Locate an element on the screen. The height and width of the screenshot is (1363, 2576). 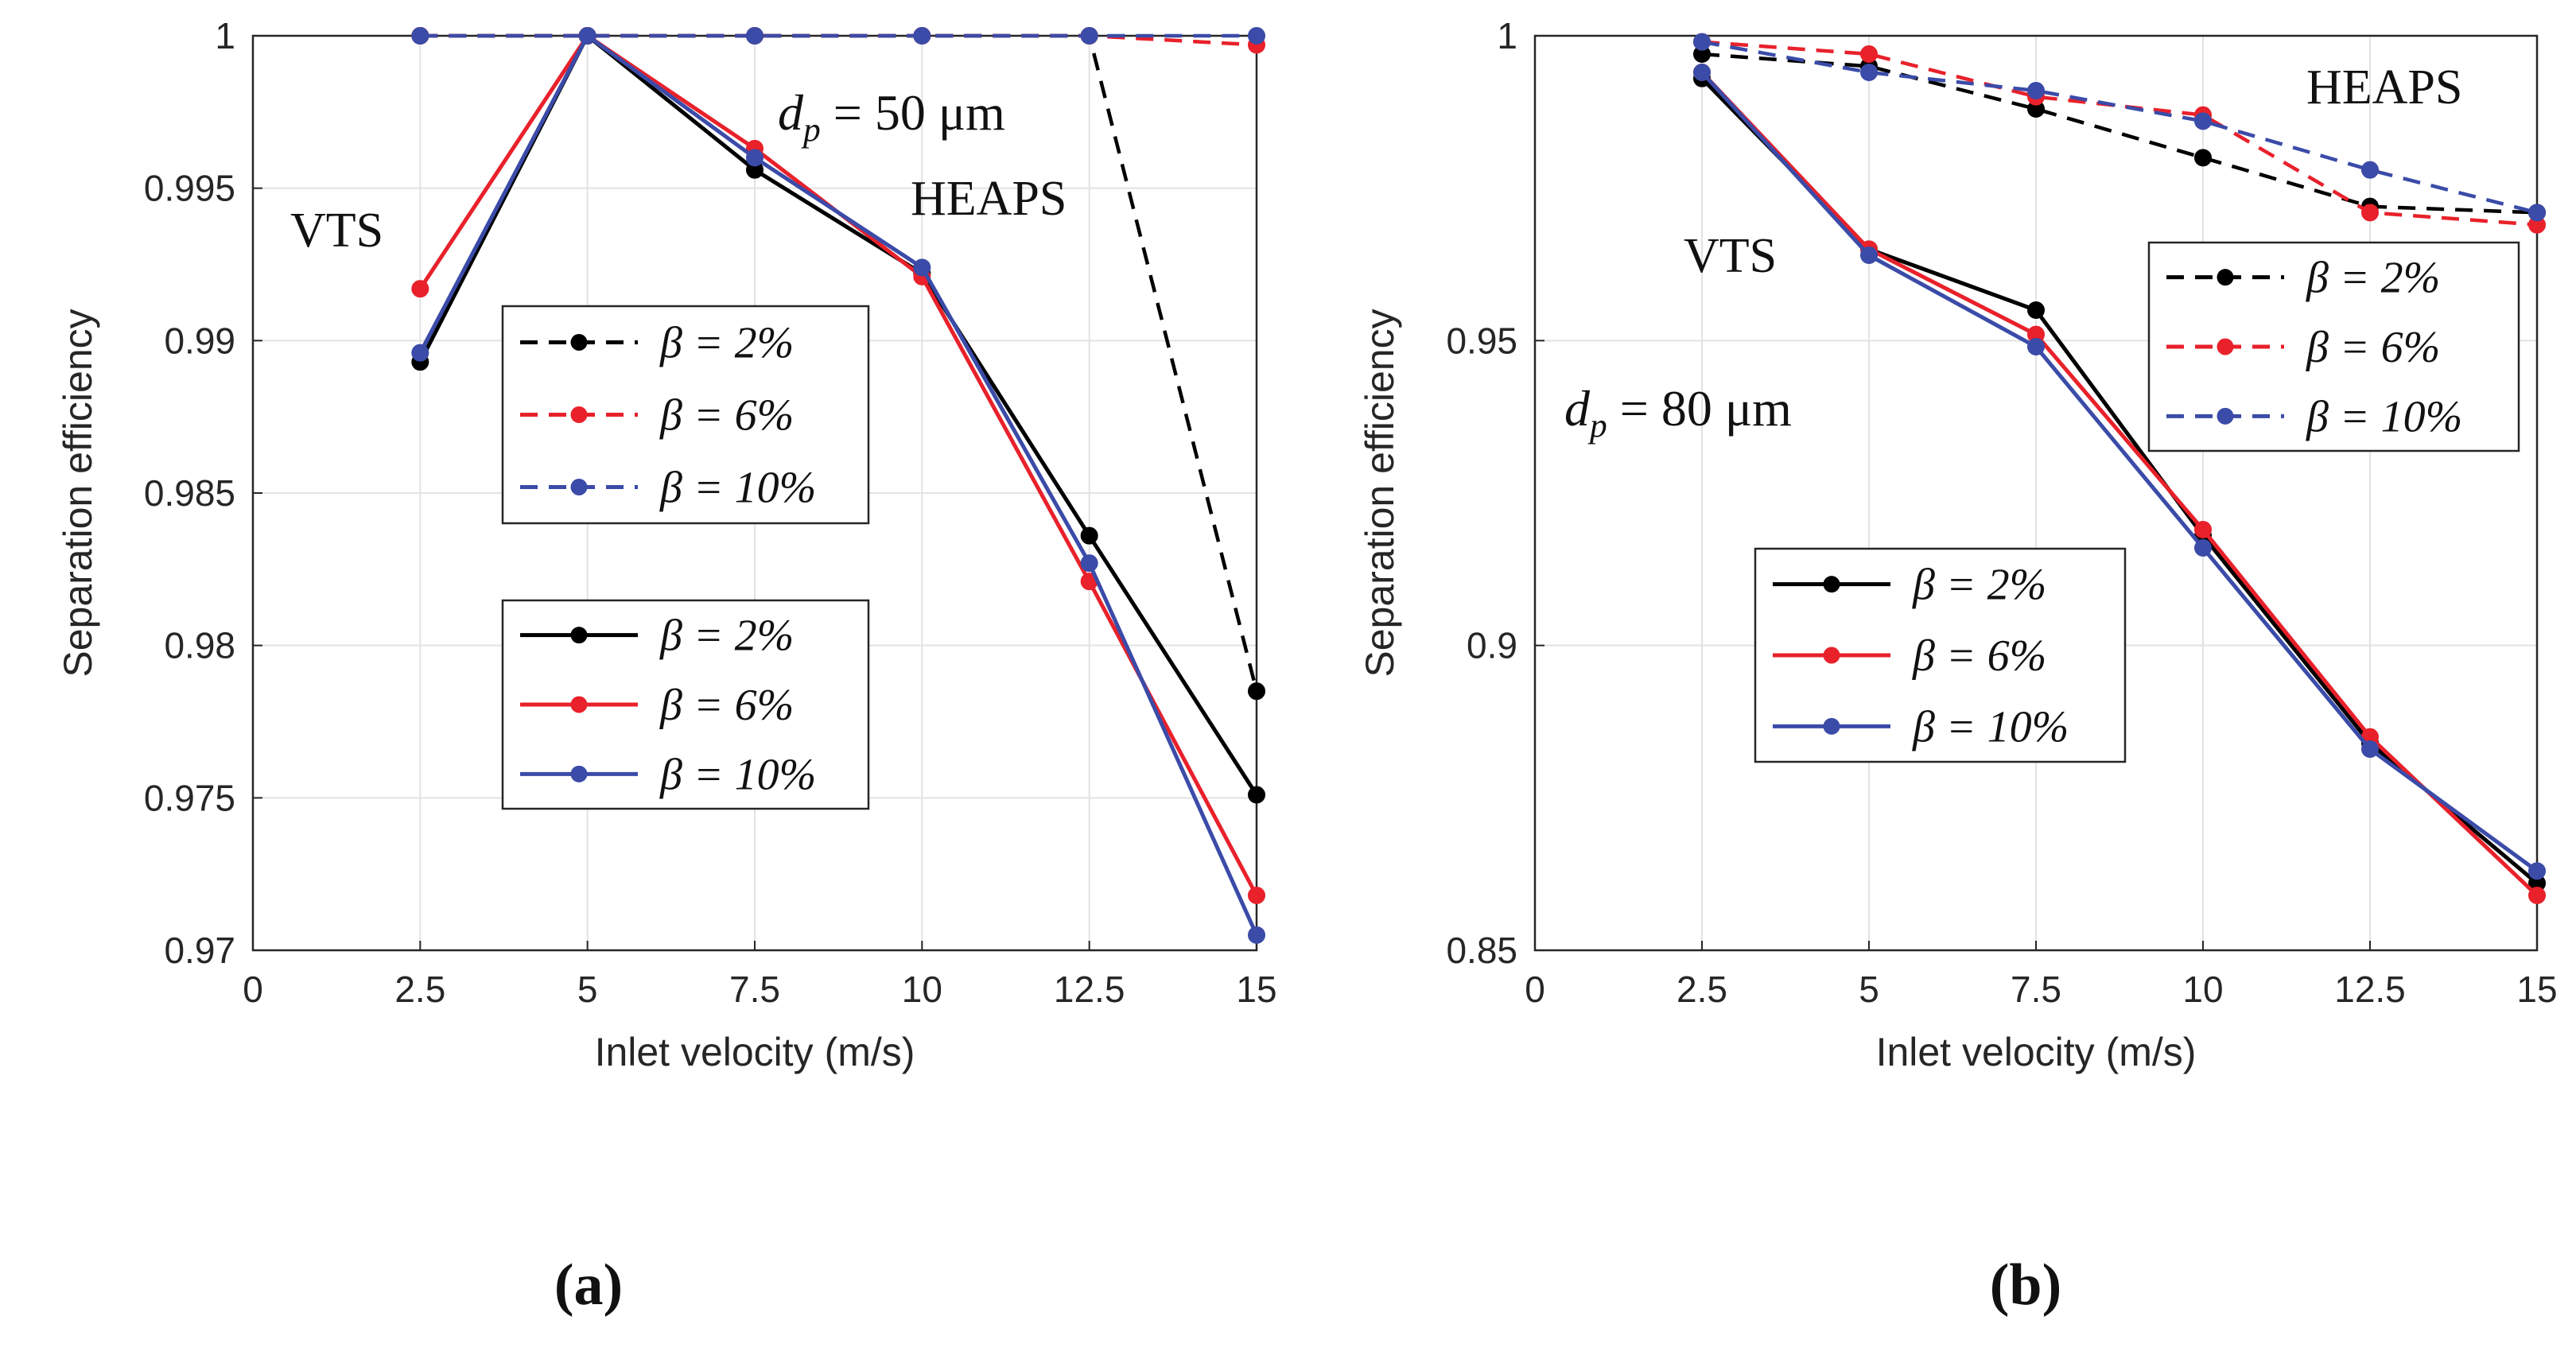
x-tick-label: 2.5 is located at coordinates (1702, 990).